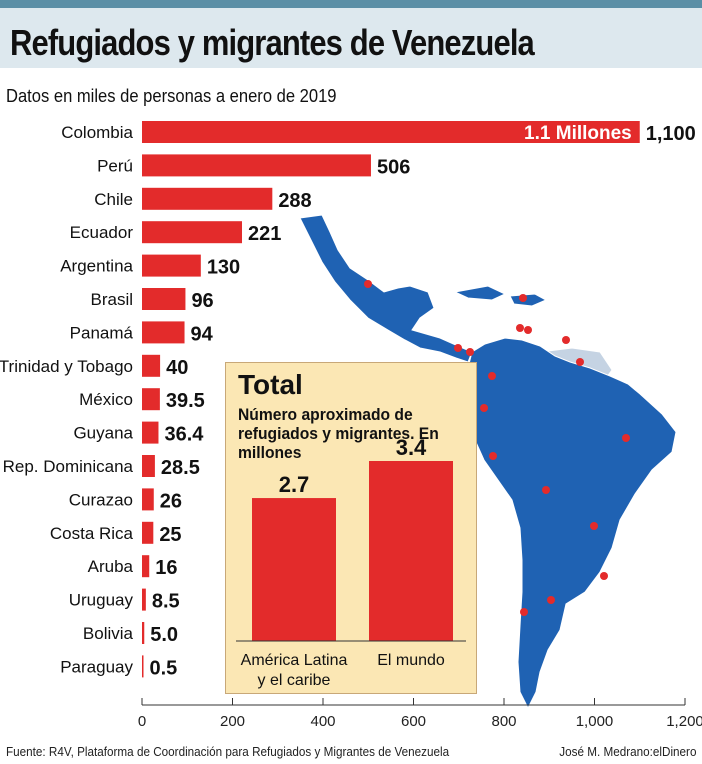  What do you see at coordinates (185, 401) in the screenshot?
I see `value-label: 39.5` at bounding box center [185, 401].